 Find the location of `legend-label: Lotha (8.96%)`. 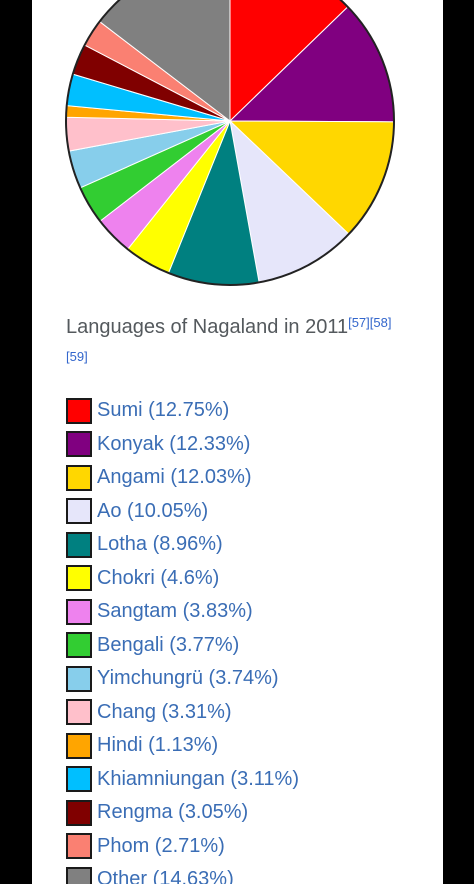

legend-label: Lotha (8.96%) is located at coordinates (160, 544).